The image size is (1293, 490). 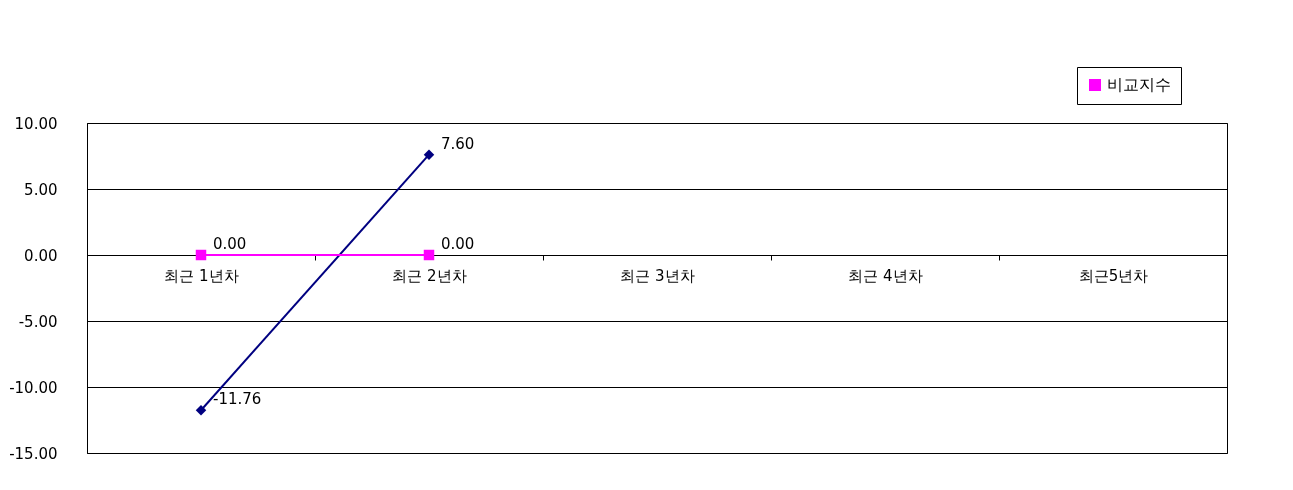 I want to click on legend-label: 비교지수, so click(x=1139, y=84).